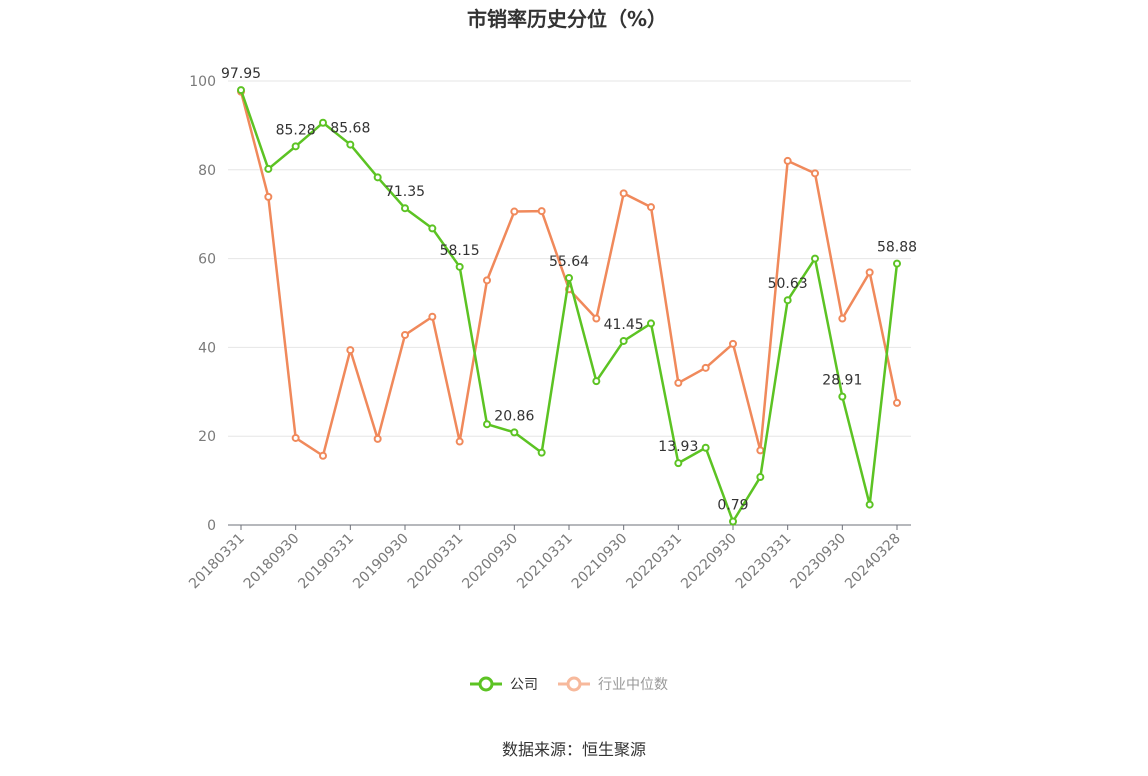 Image resolution: width=1148 pixels, height=776 pixels. Describe the element at coordinates (381, 562) in the screenshot. I see `x-tick-label: 20190930` at that location.